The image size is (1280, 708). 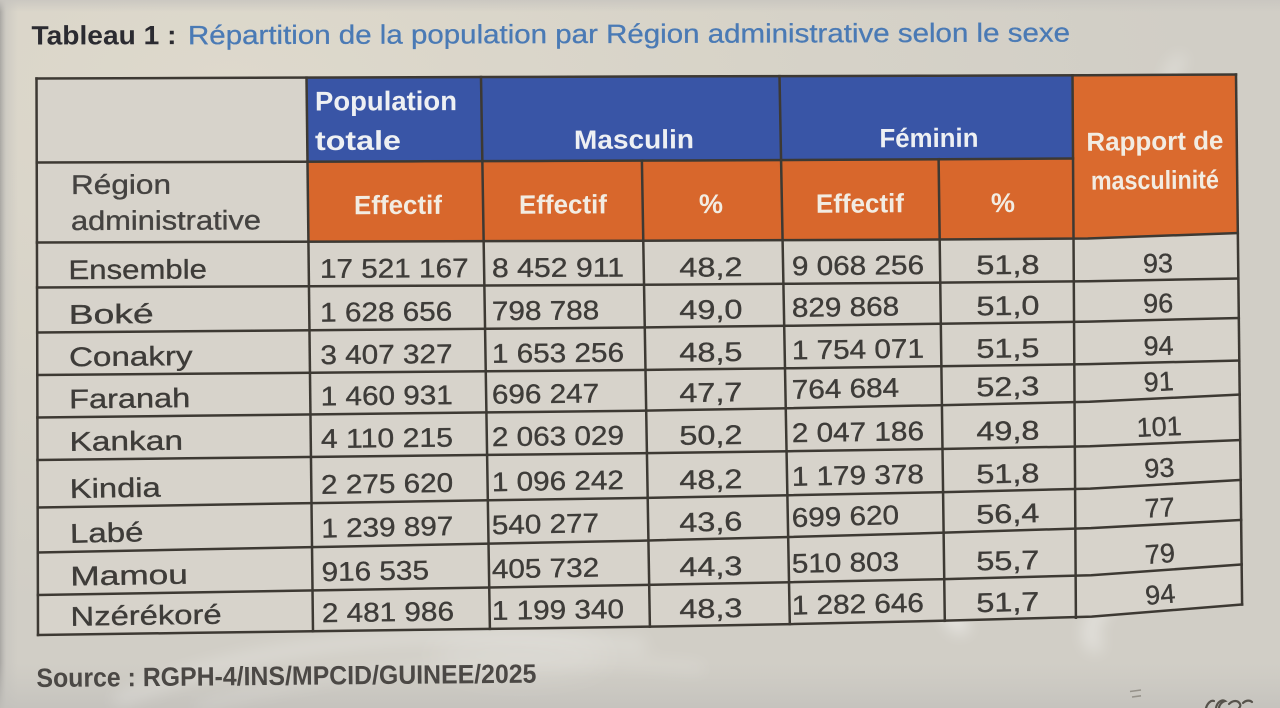 I want to click on svg-text: 2 481 986, so click(x=388, y=612).